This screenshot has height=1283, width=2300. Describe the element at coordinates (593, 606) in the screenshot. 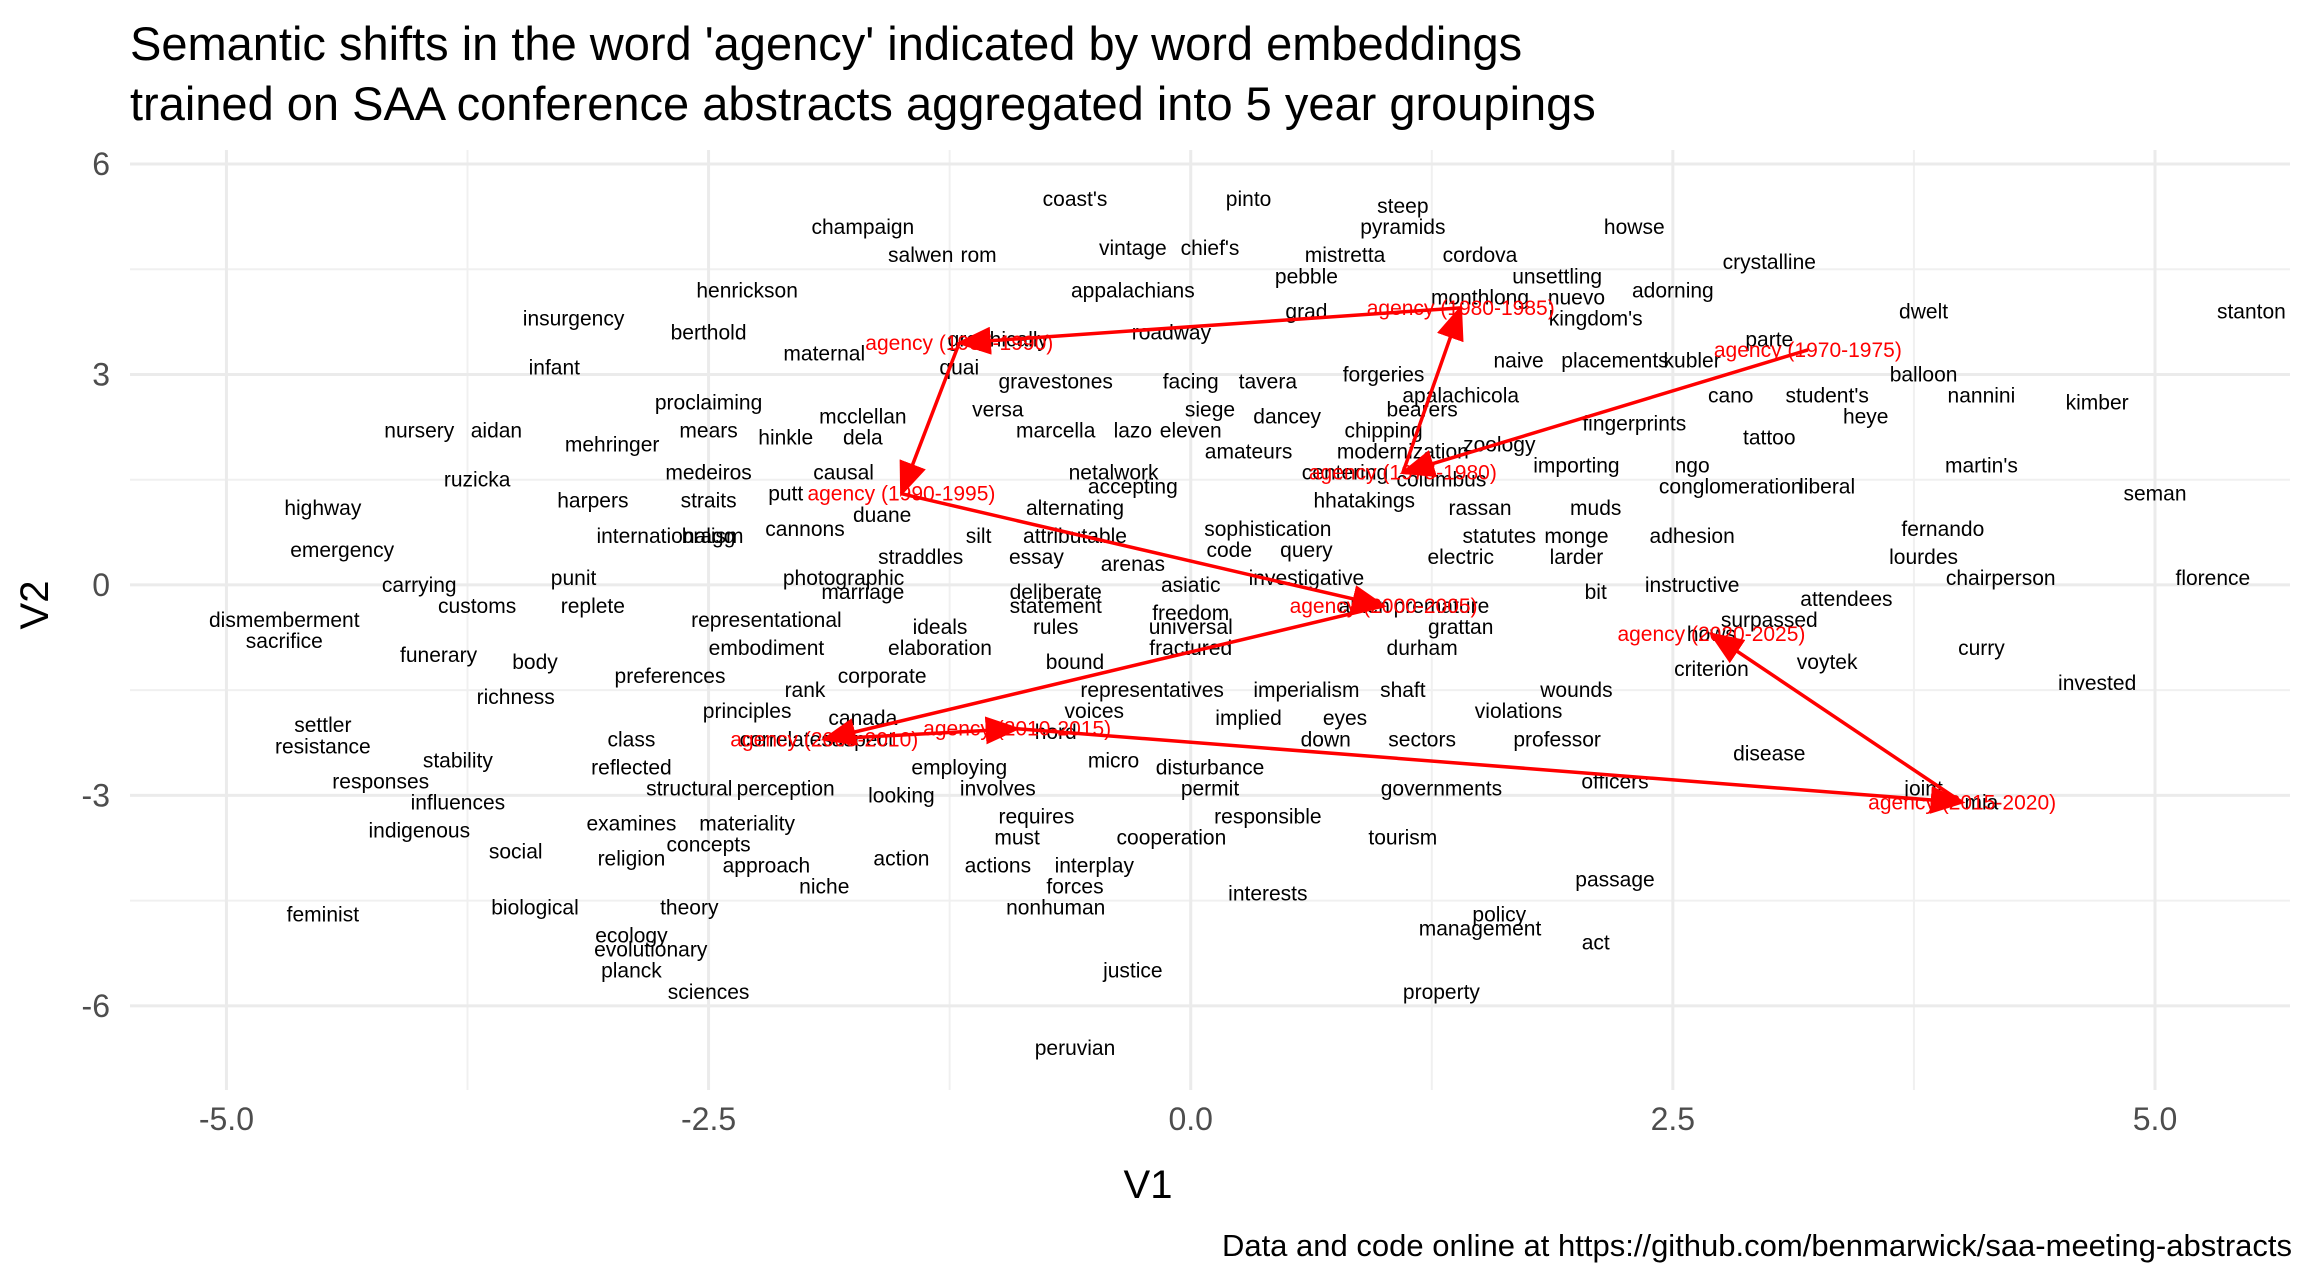

I see `word-label: replete` at that location.